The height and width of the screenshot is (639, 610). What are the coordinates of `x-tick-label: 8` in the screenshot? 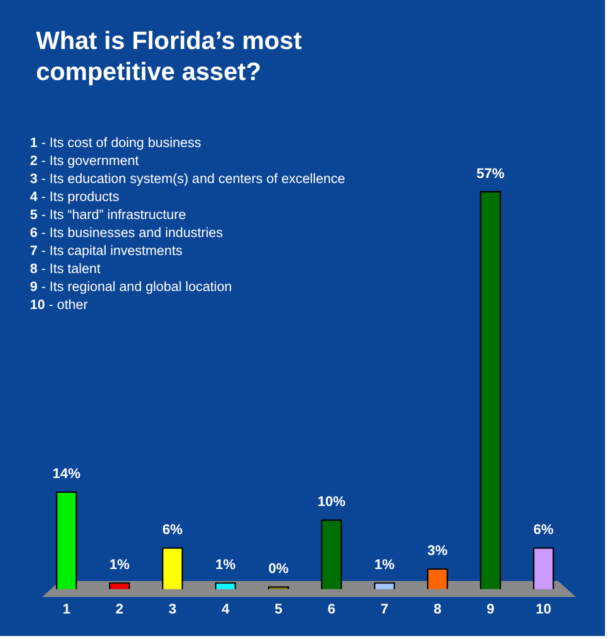 It's located at (438, 608).